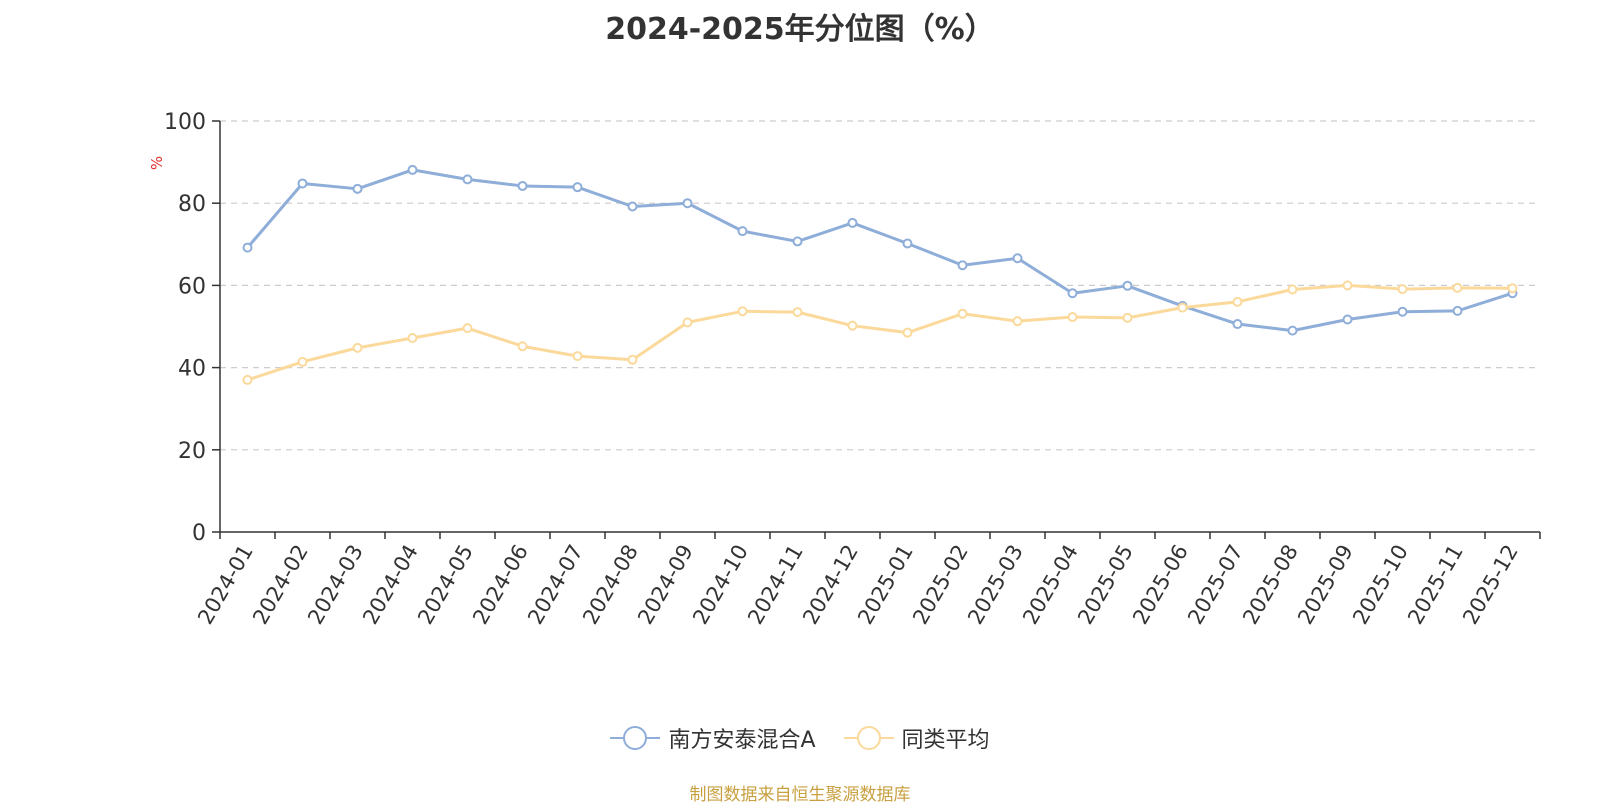 This screenshot has height=805, width=1600. I want to click on legend-label: 南方安泰混合A, so click(742, 740).